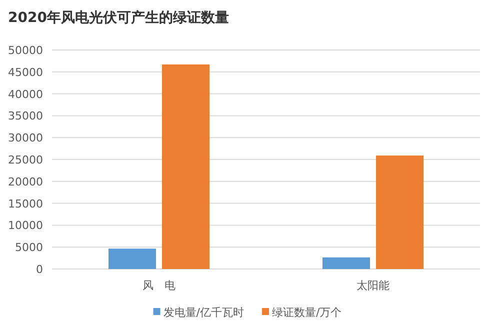  Describe the element at coordinates (25, 50) in the screenshot. I see `y-tick-label: 50000` at that location.